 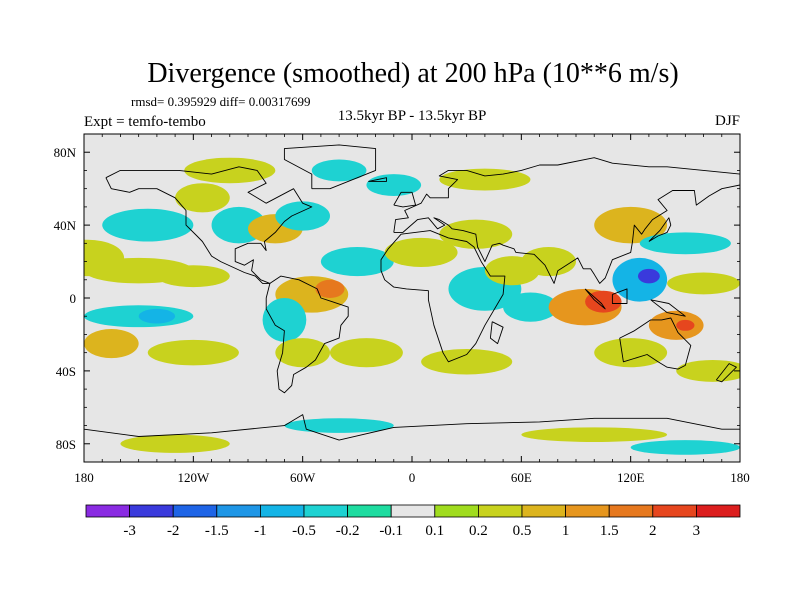 I want to click on colorbar-label: -0.1, so click(x=391, y=531).